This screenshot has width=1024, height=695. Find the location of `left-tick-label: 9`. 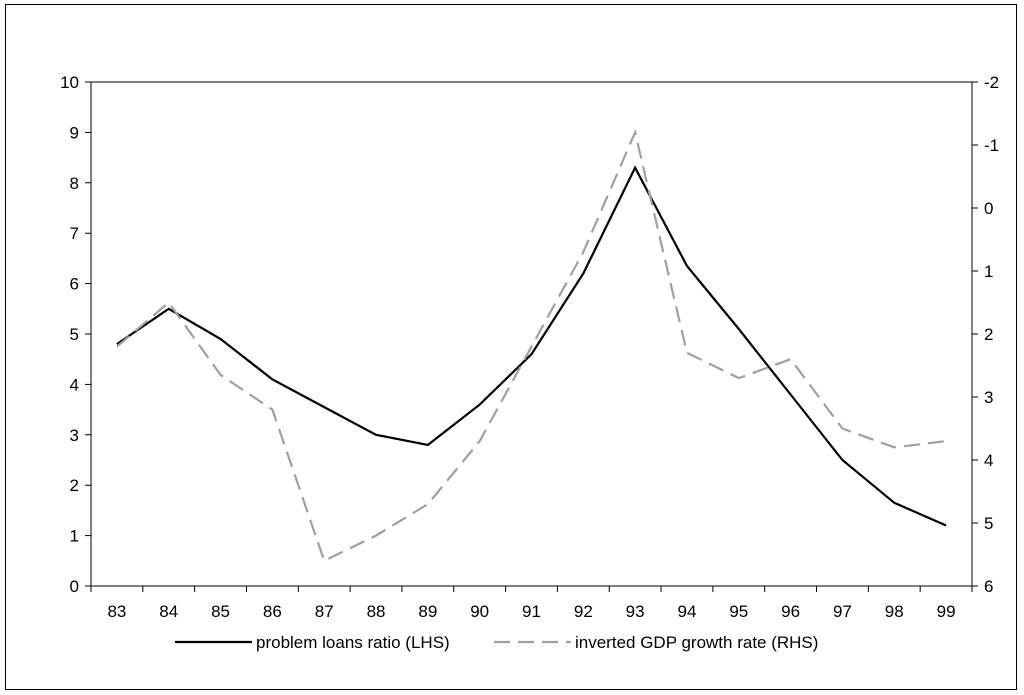

left-tick-label: 9 is located at coordinates (74, 132).